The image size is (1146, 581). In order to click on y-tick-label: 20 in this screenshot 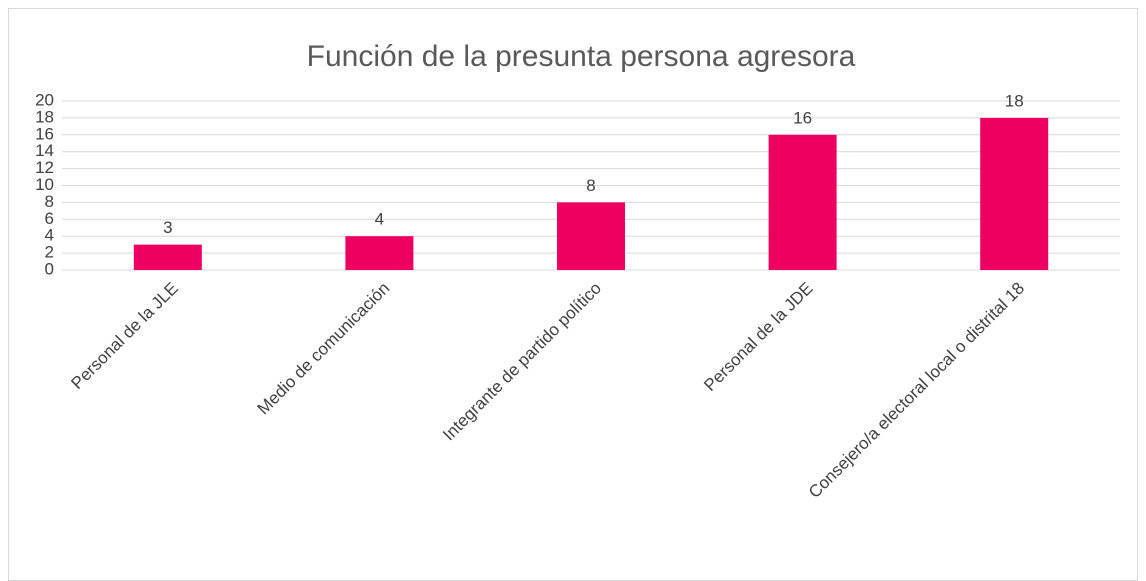, I will do `click(44, 99)`.